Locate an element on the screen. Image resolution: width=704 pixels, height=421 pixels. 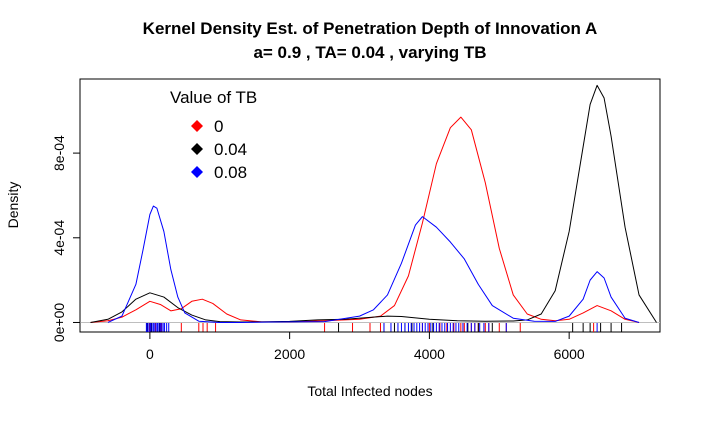
legend: Value of TB 0 0.04 0.08 is located at coordinates (213, 135).